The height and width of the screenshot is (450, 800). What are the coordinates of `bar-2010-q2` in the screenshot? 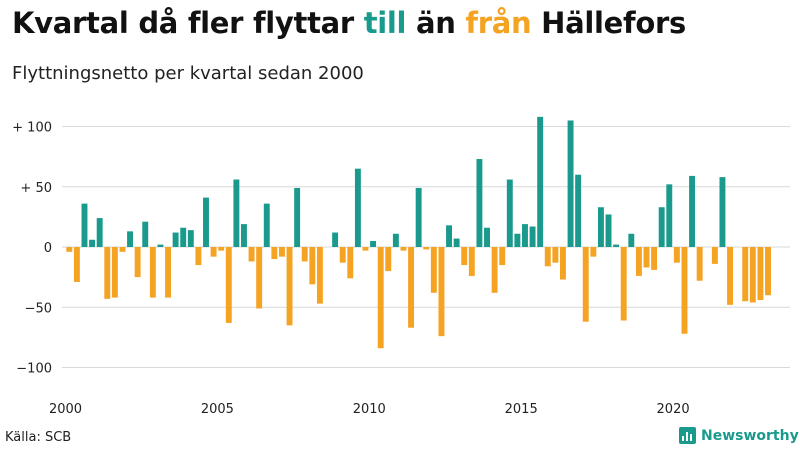 It's located at (380, 298).